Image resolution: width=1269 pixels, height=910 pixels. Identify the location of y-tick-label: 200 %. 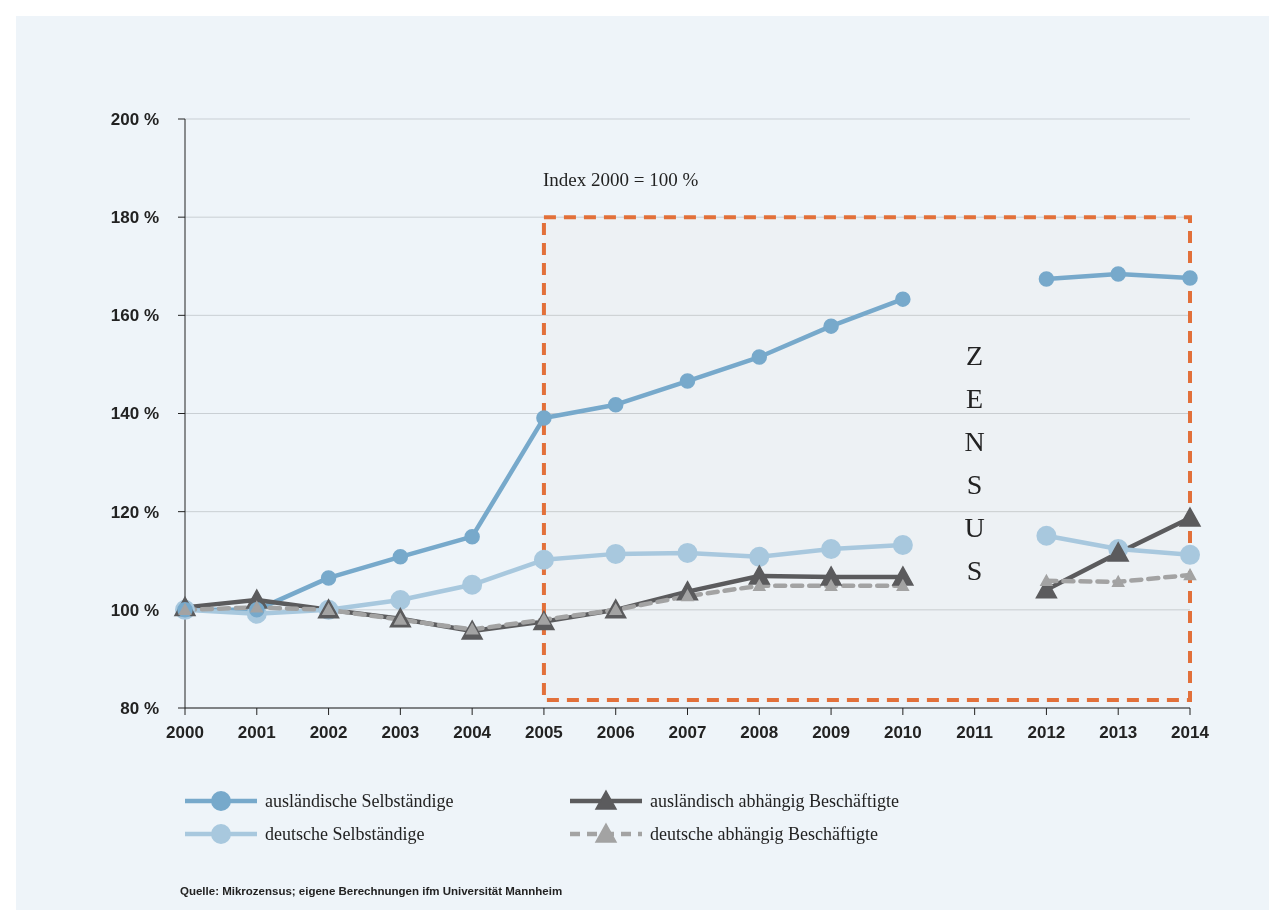
(134, 119).